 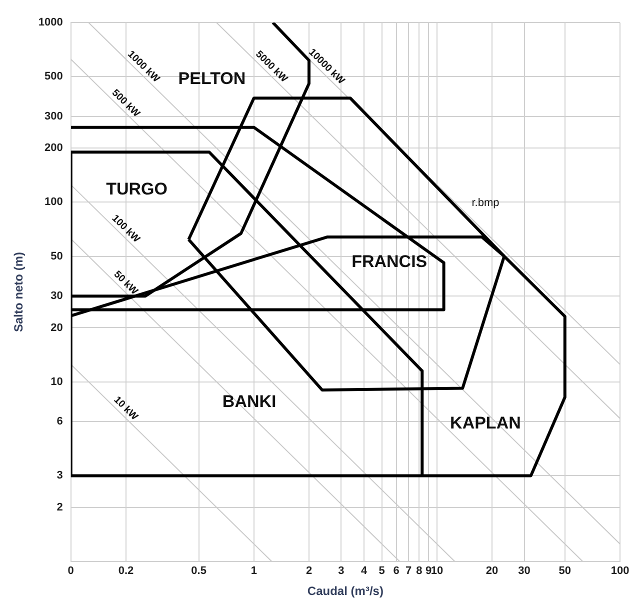 I want to click on x-tick-label: 2, so click(x=309, y=571).